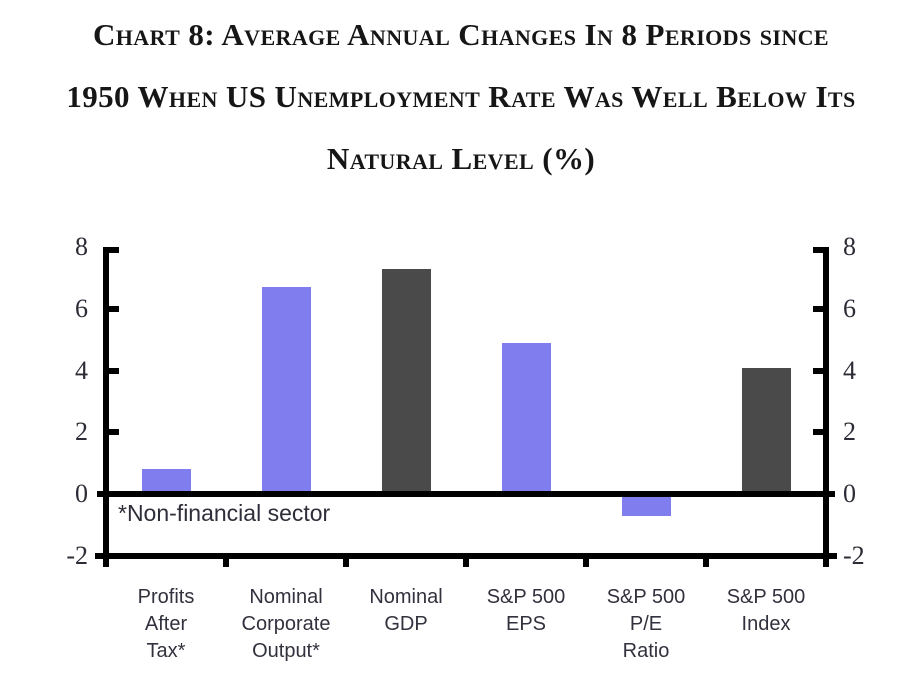 The width and height of the screenshot is (922, 698). I want to click on x-label-profits-after-tax: Profits After Tax*, so click(166, 624).